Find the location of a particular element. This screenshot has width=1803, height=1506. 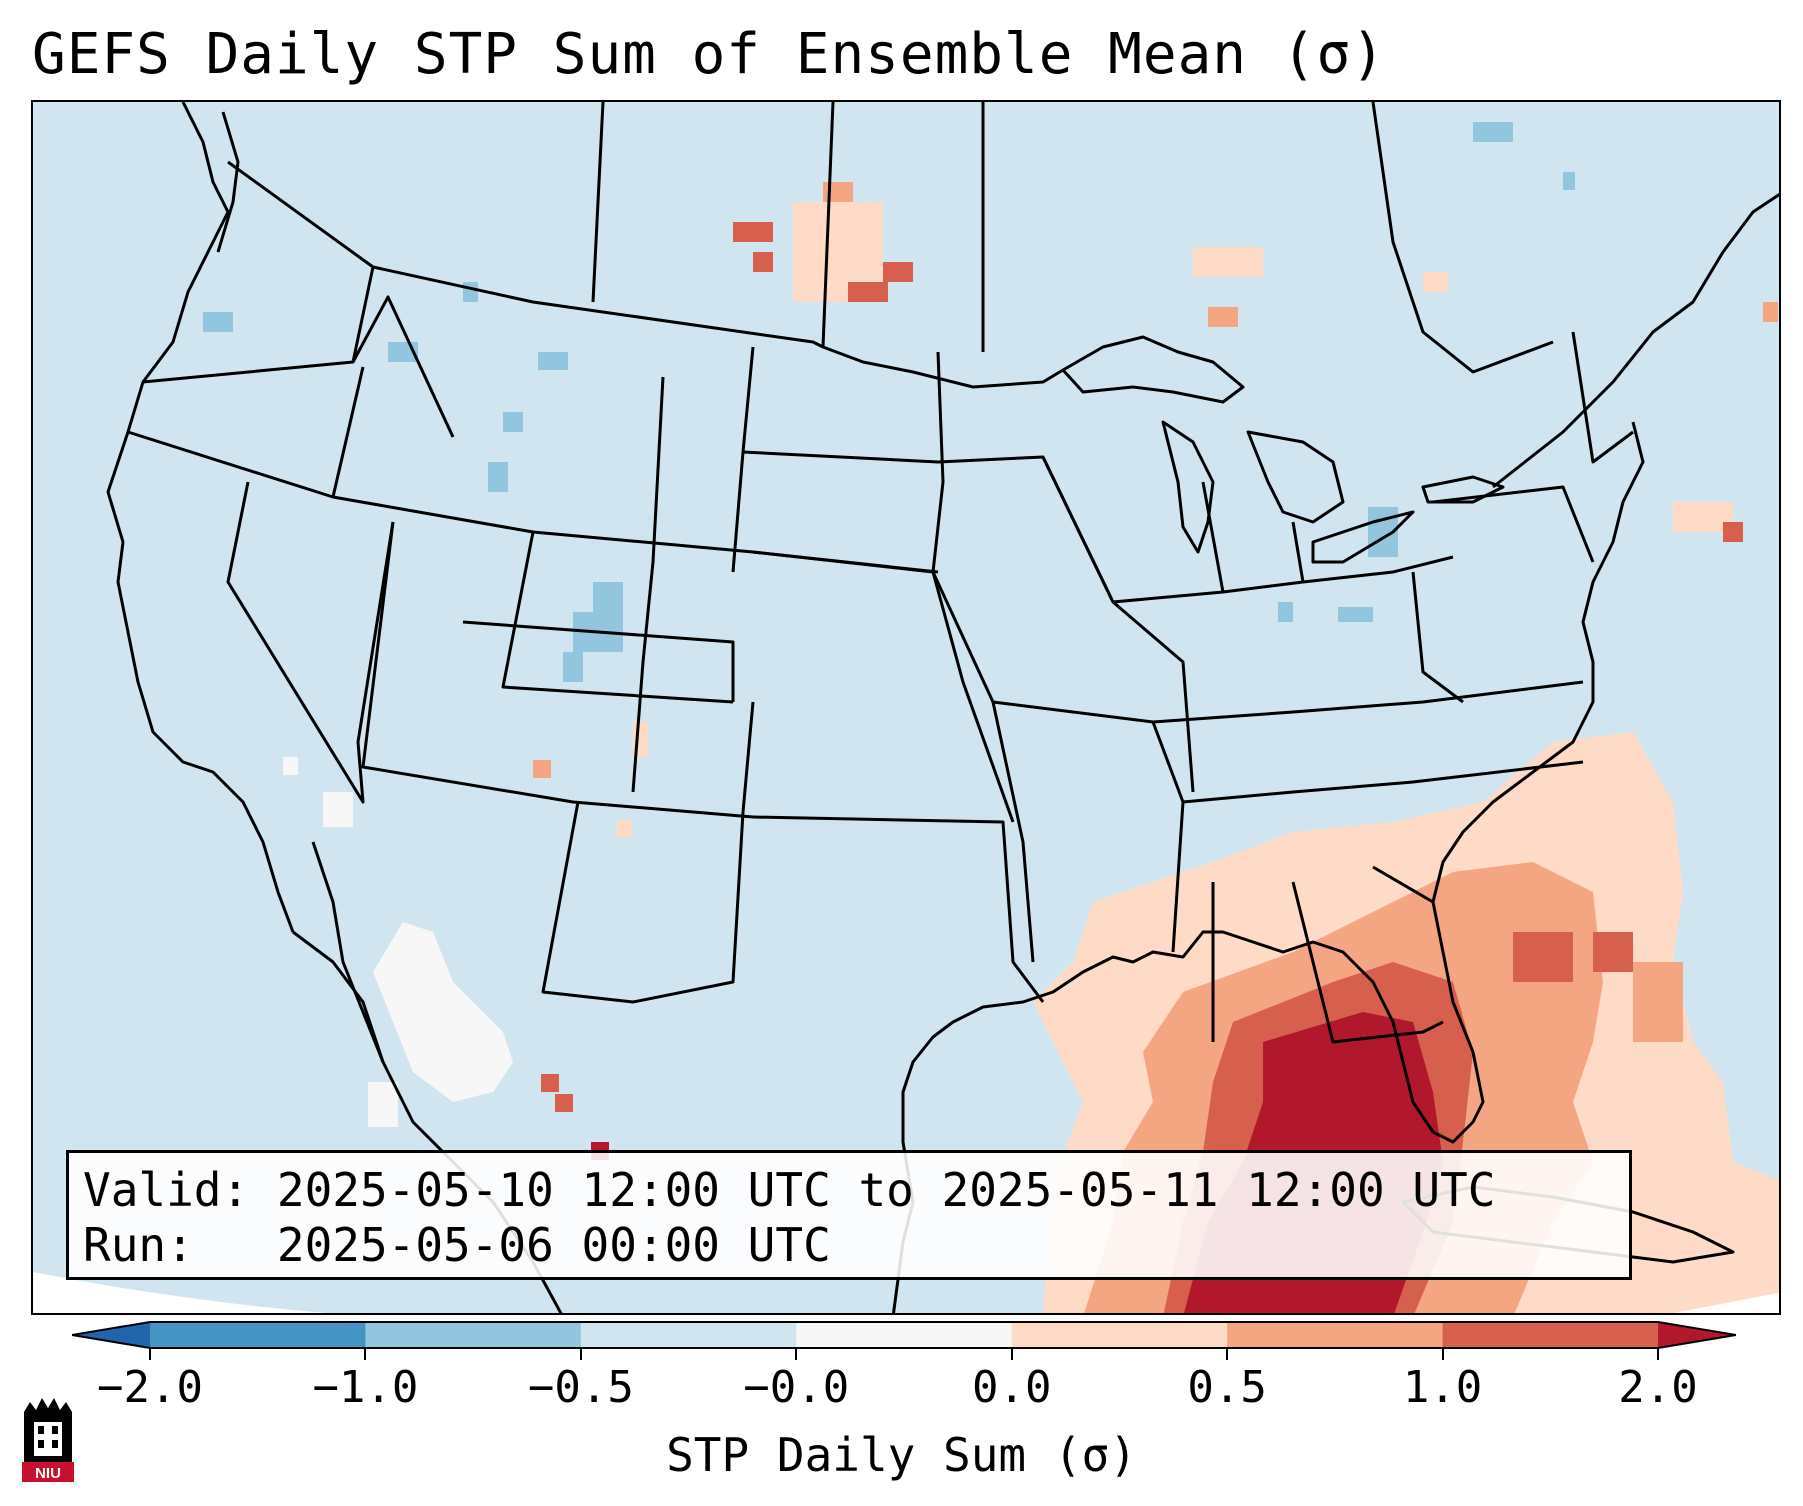

puget-sound-line is located at coordinates (228, 182).